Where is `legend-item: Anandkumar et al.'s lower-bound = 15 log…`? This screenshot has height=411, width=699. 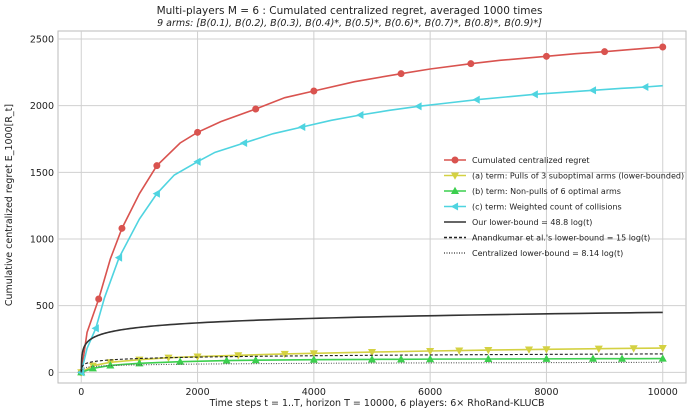 legend-item: Anandkumar et al.'s lower-bound = 15 log… is located at coordinates (547, 238).